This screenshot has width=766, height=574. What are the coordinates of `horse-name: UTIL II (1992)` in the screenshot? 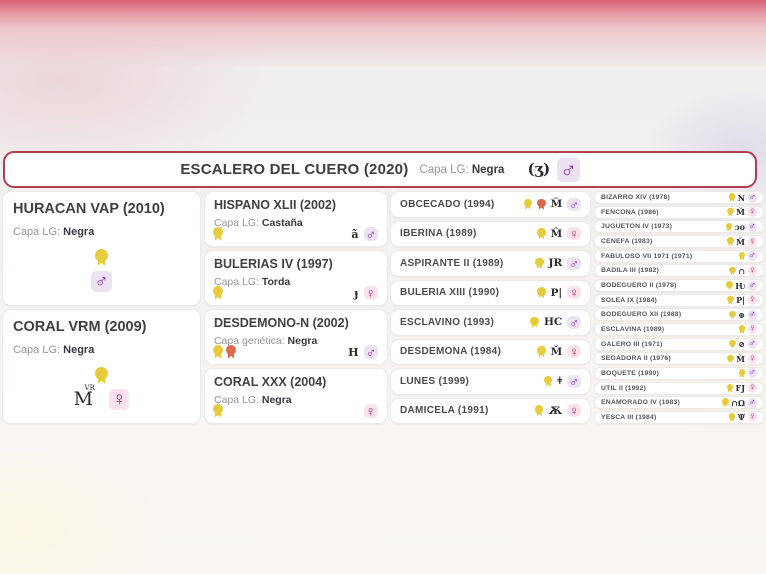 It's located at (623, 388).